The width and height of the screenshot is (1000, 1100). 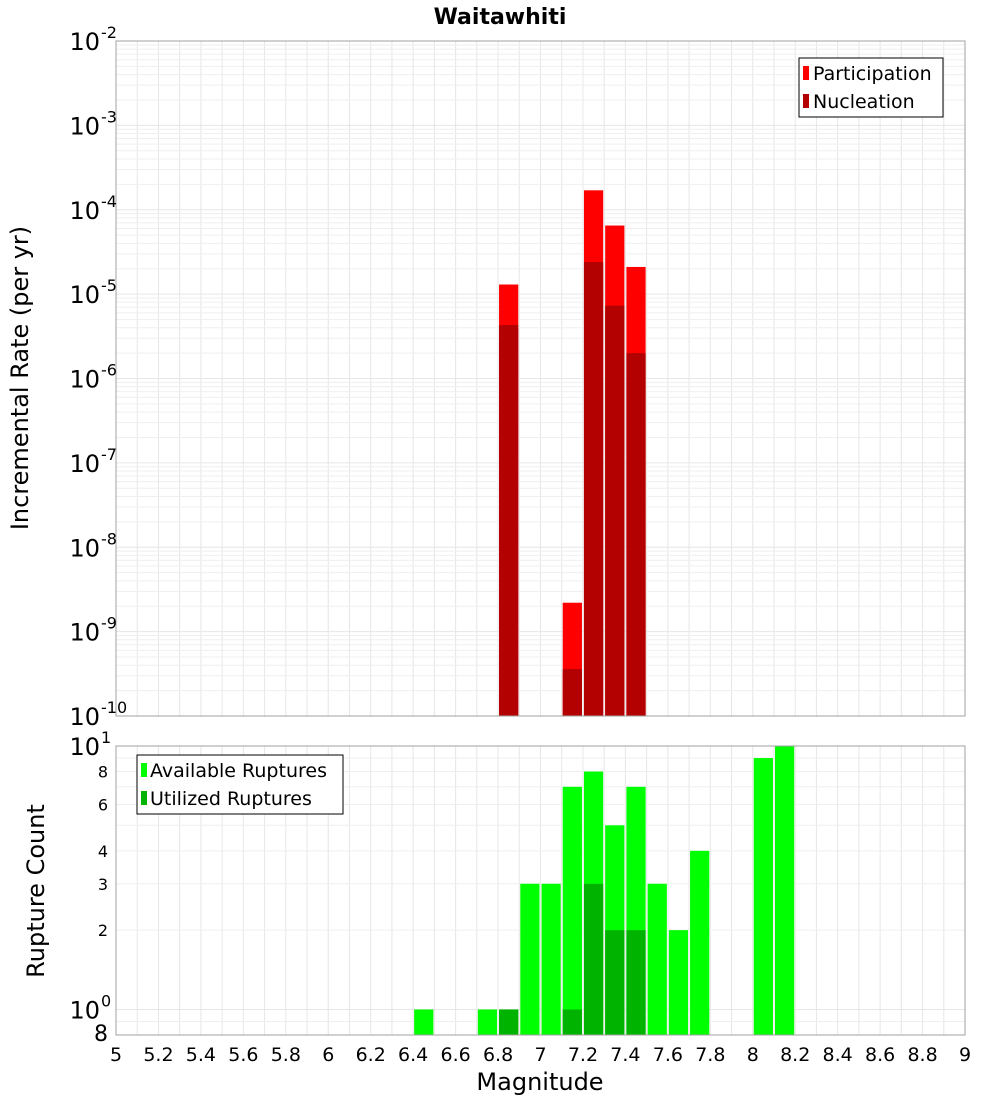 I want to click on x-tick-label: 5.4, so click(x=201, y=1055).